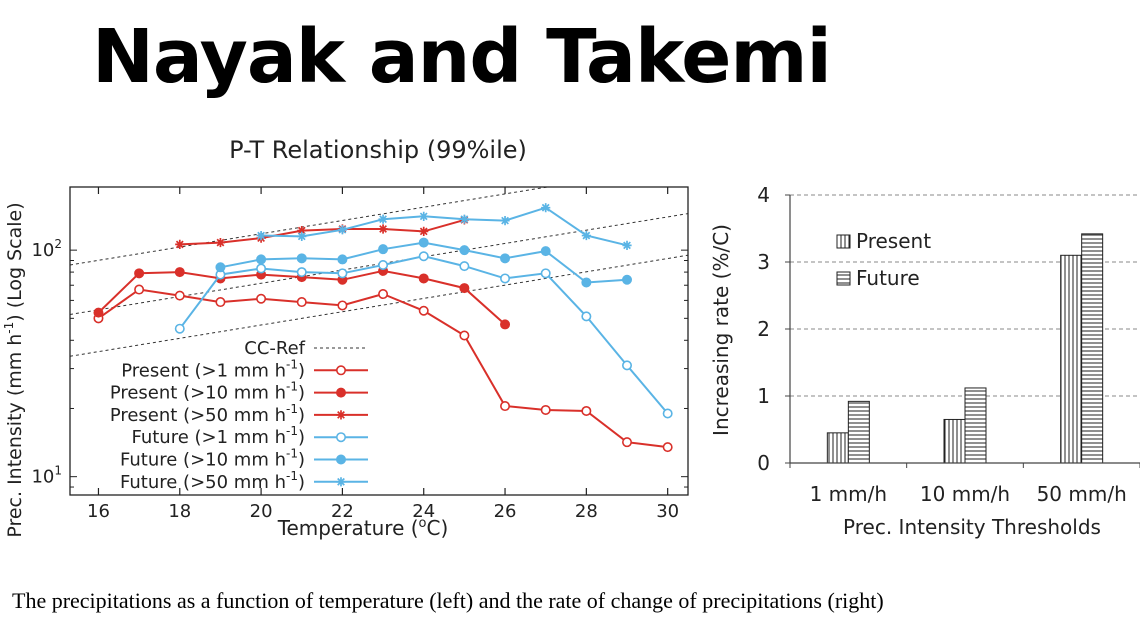 This screenshot has height=637, width=1141. What do you see at coordinates (179, 511) in the screenshot?
I see `x-tick-label: 18` at bounding box center [179, 511].